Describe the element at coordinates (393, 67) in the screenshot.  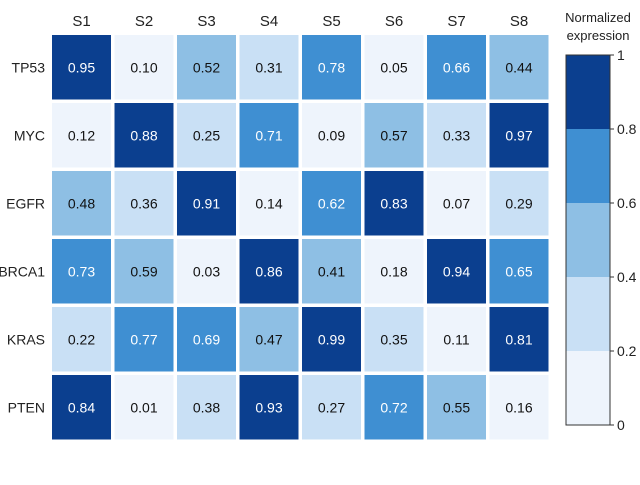
I see `cell-value-label: 0.05` at that location.